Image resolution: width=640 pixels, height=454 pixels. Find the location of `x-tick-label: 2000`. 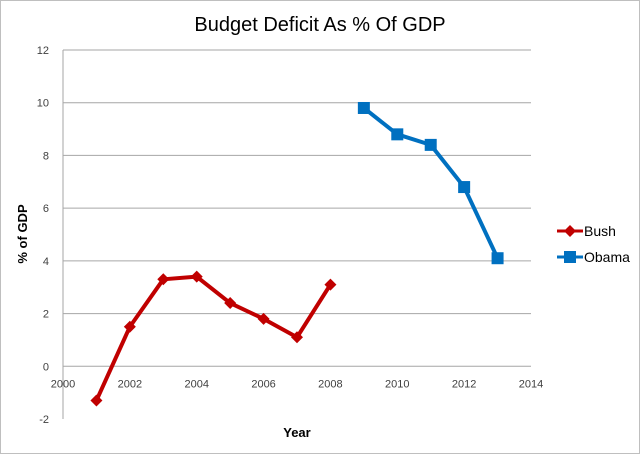

x-tick-label: 2000 is located at coordinates (63, 384).